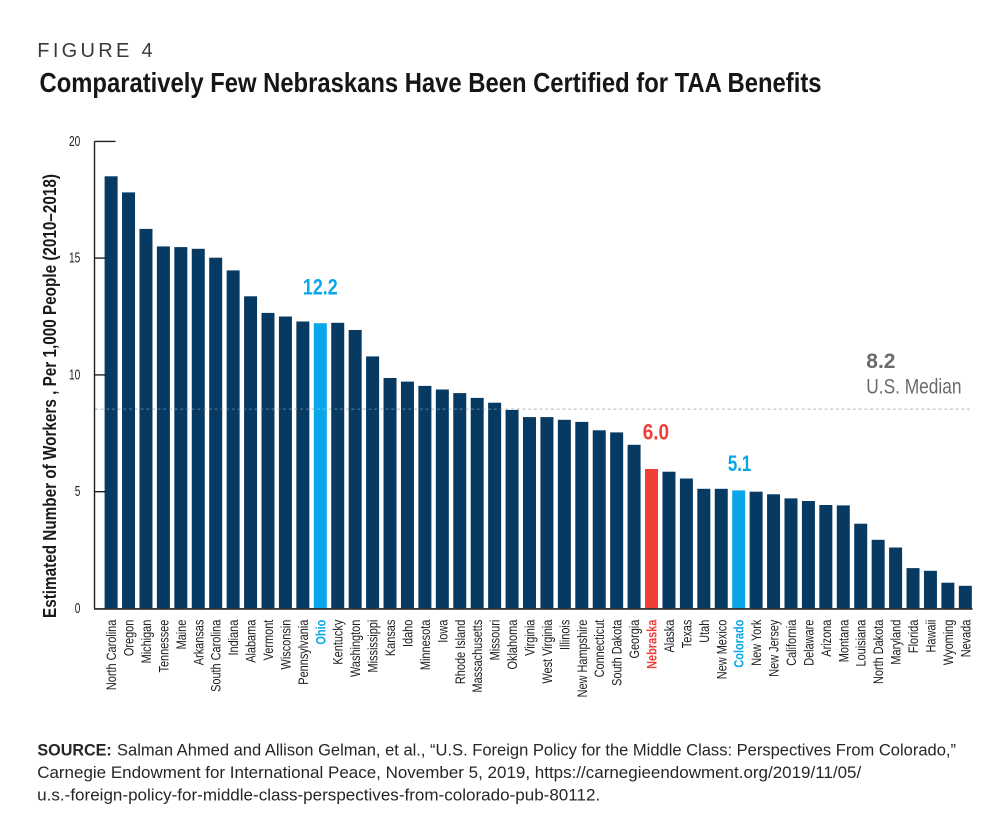 The image size is (1000, 835). Describe the element at coordinates (913, 637) in the screenshot. I see `svg-text: Florida` at that location.